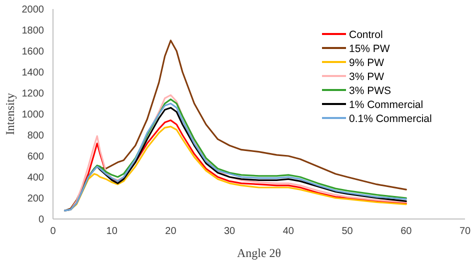  What do you see at coordinates (370, 91) in the screenshot?
I see `legend-label: 3% PWS` at bounding box center [370, 91].